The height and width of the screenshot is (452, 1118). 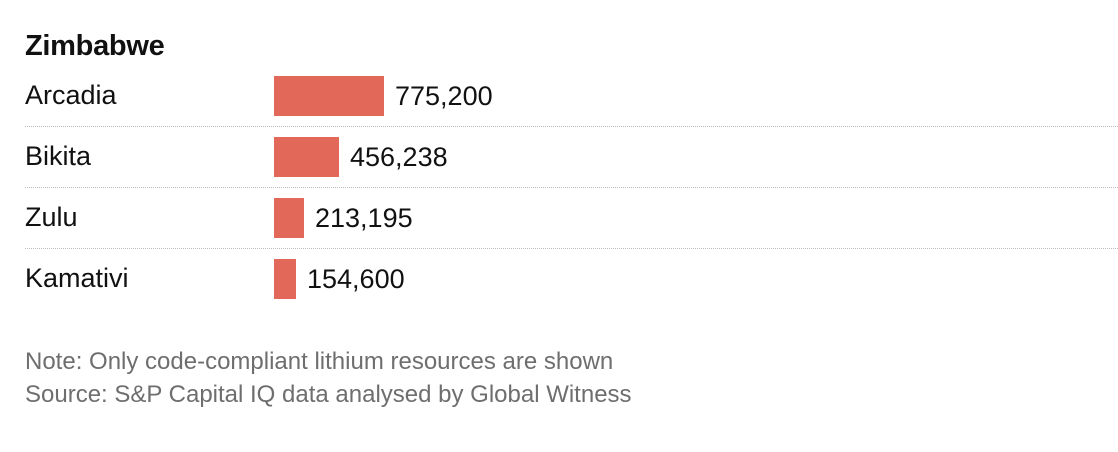 What do you see at coordinates (356, 279) in the screenshot?
I see `value-label: 154,600` at bounding box center [356, 279].